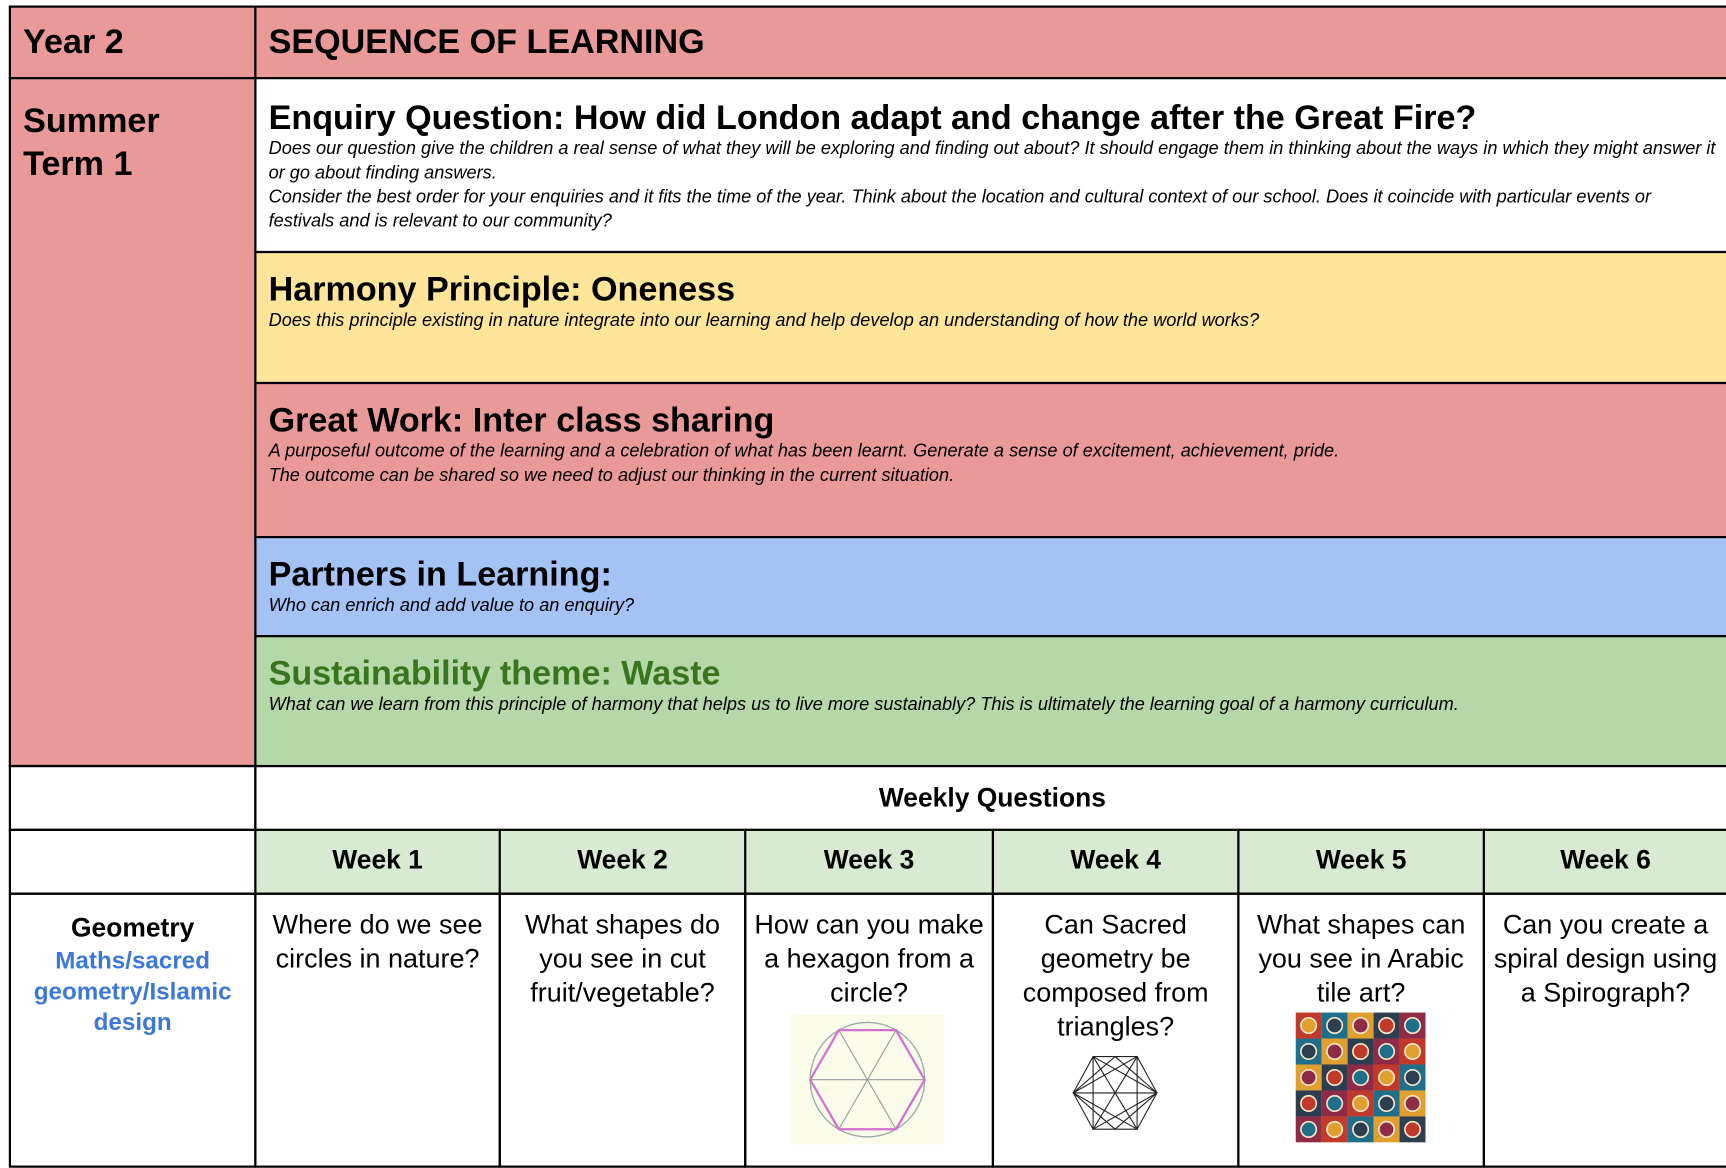 The image size is (1726, 1168). What do you see at coordinates (377, 1030) in the screenshot?
I see `week-question-cell: Where do we see circles in nature?` at bounding box center [377, 1030].